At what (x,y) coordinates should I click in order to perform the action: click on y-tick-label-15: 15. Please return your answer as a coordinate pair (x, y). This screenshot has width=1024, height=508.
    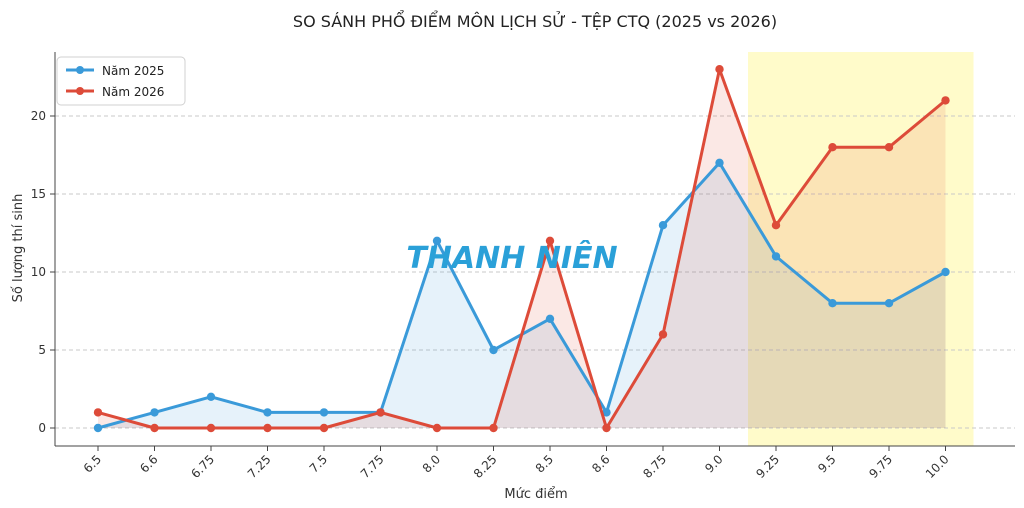
    Looking at the image, I should click on (38, 194).